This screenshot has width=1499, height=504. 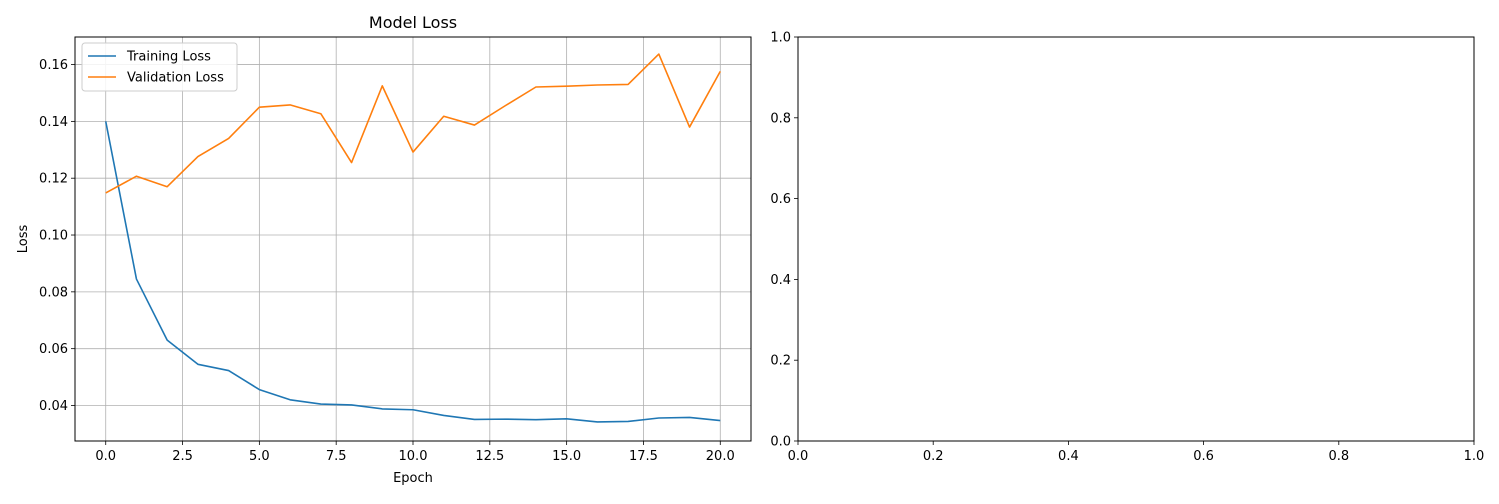 I want to click on x-tick-label: 0.8, so click(x=1338, y=456).